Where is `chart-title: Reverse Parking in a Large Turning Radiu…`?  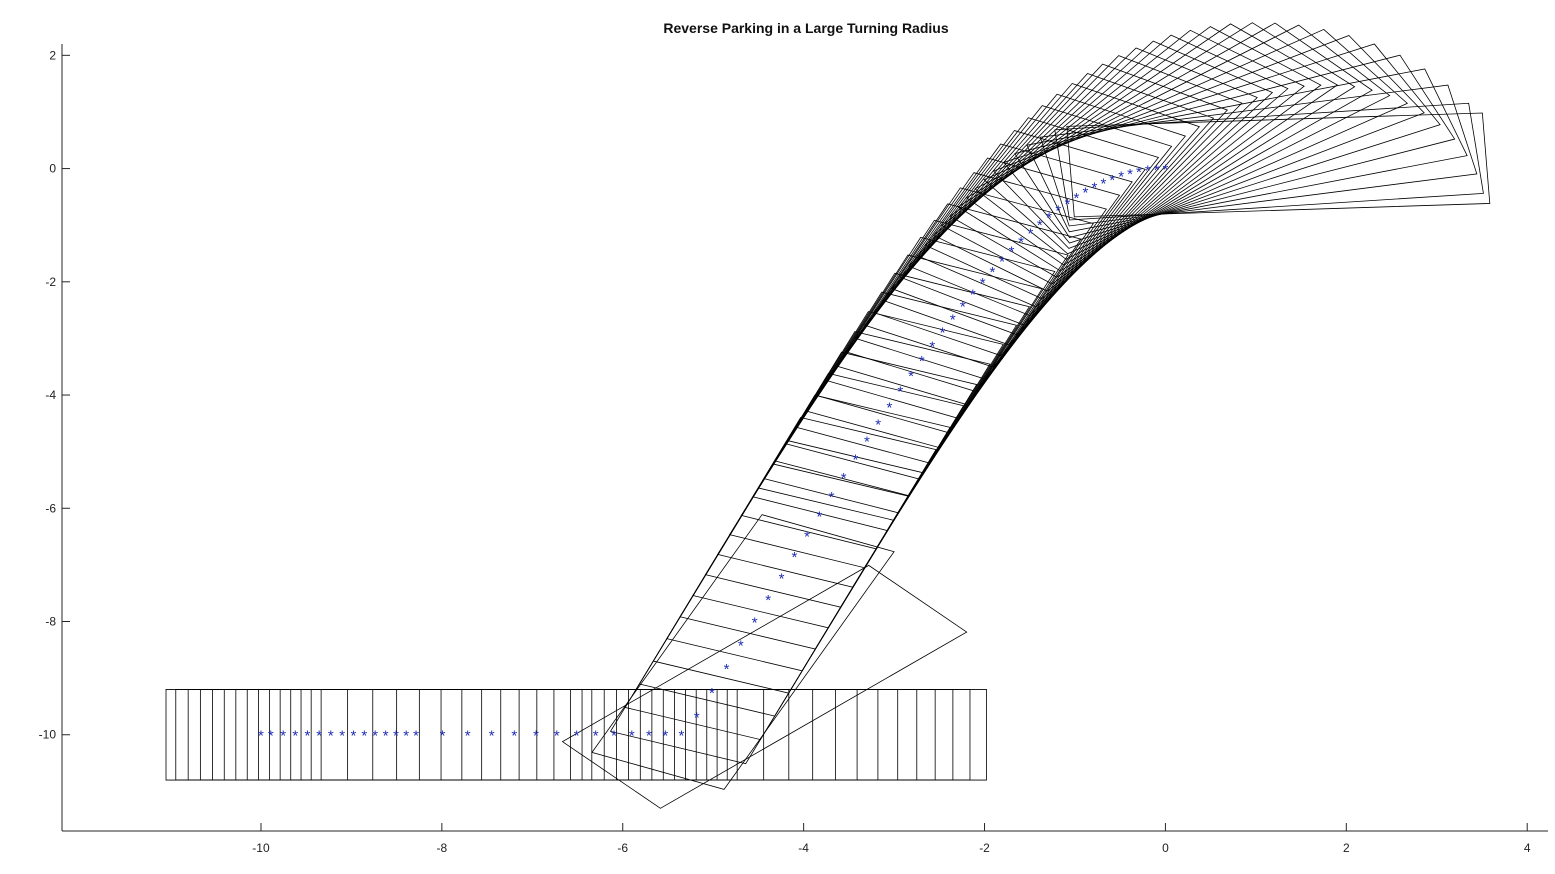
chart-title: Reverse Parking in a Large Turning Radiu… is located at coordinates (805, 28).